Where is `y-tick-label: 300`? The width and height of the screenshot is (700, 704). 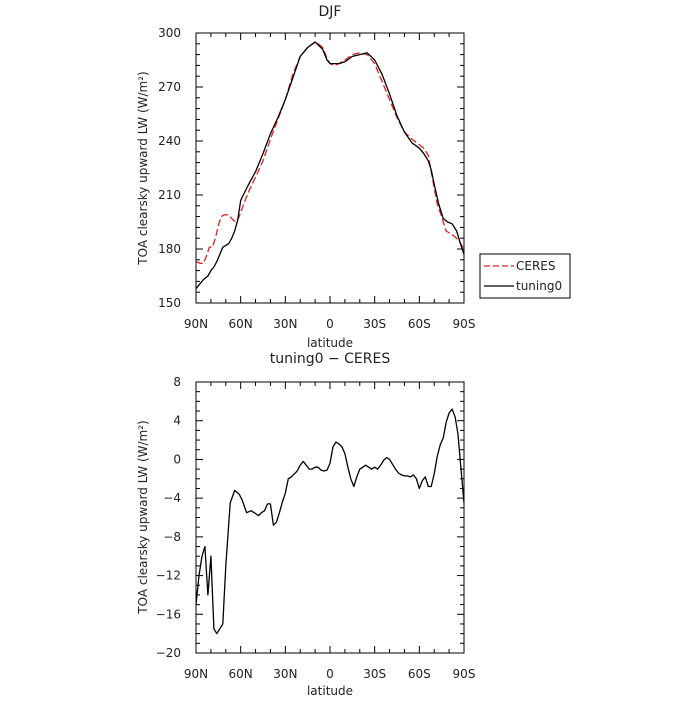 y-tick-label: 300 is located at coordinates (169, 33).